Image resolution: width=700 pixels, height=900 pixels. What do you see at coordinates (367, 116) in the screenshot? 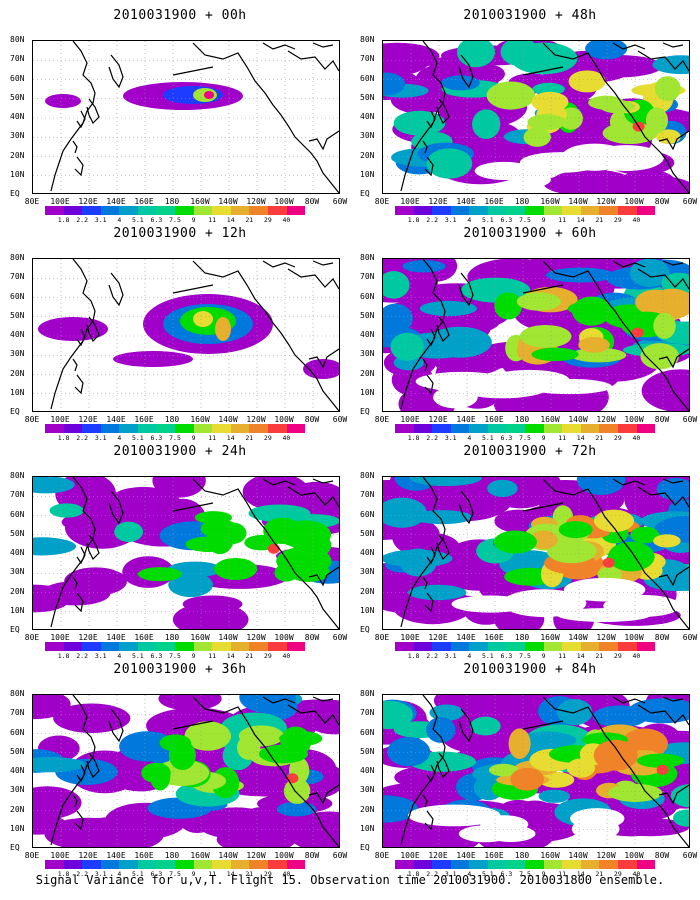
I see `latitude-tick-label: 40N` at bounding box center [367, 116].